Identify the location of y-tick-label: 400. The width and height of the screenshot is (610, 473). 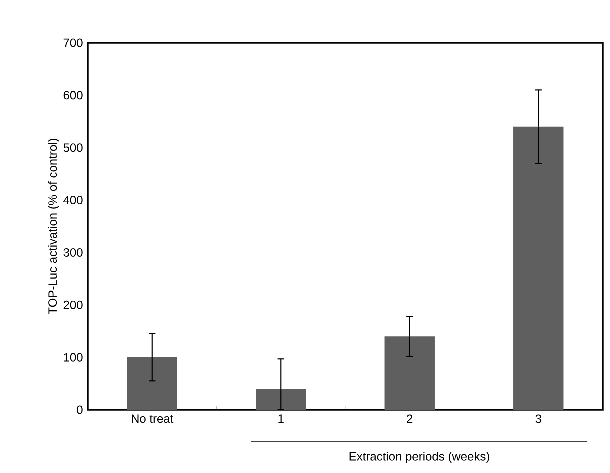
(73, 200).